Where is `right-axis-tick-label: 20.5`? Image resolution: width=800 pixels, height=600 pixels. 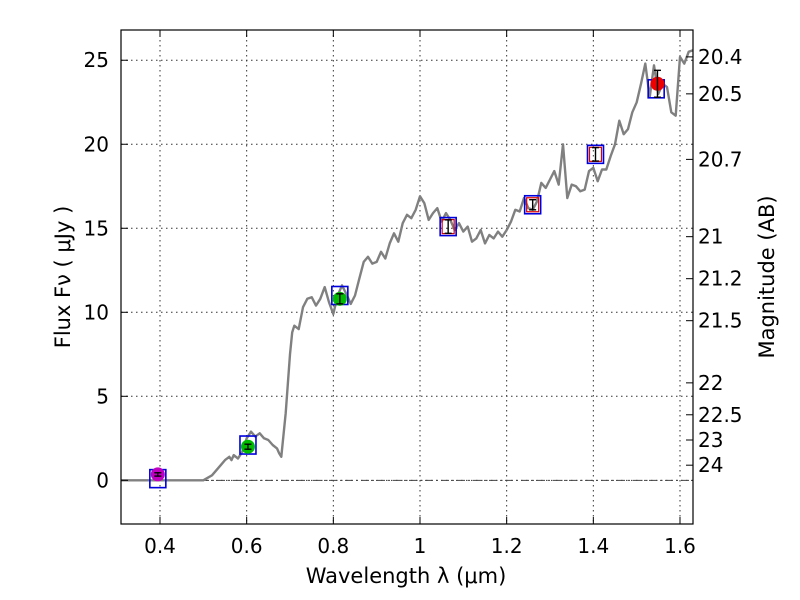 right-axis-tick-label: 20.5 is located at coordinates (720, 94).